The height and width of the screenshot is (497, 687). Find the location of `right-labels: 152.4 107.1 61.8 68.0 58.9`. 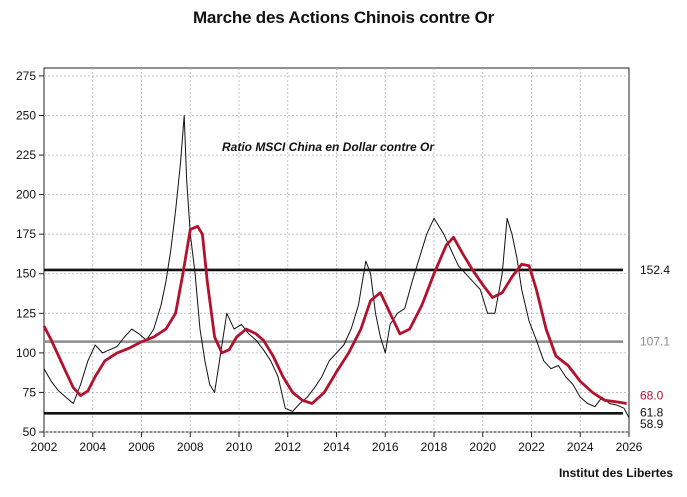

right-labels: 152.4 107.1 61.8 68.0 58.9 is located at coordinates (655, 347).